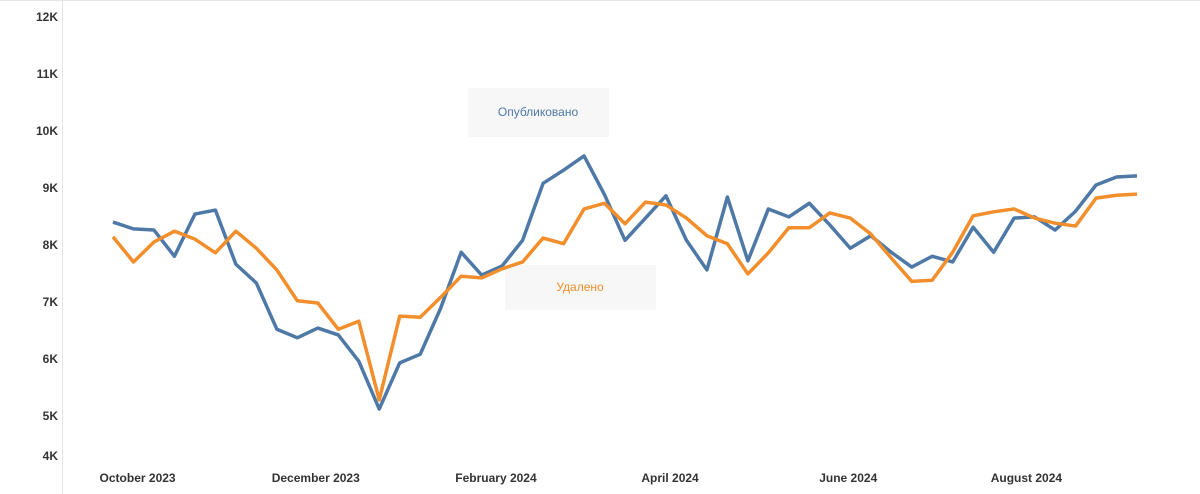 The width and height of the screenshot is (1200, 494). I want to click on y-tick-label: 9K, so click(51, 188).